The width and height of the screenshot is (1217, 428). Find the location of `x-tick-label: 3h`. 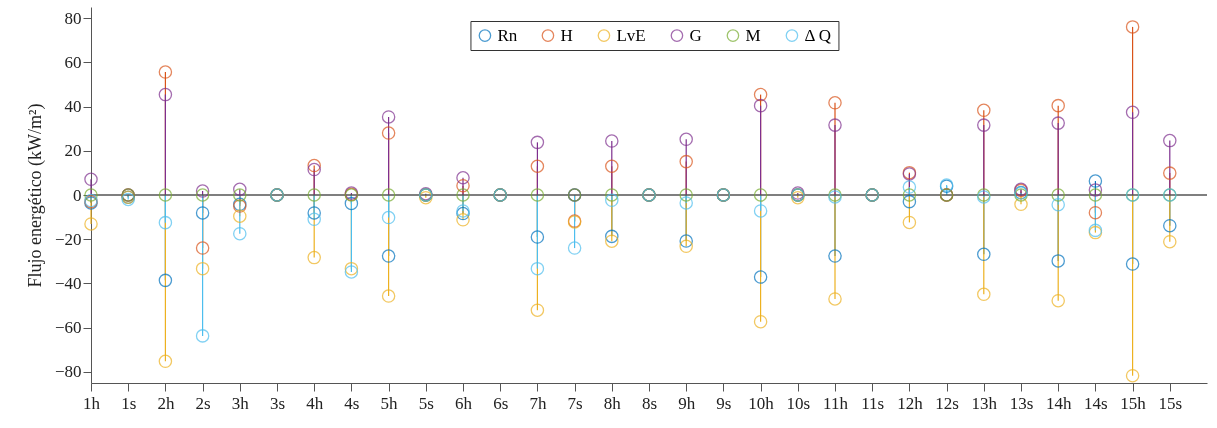

x-tick-label: 3h is located at coordinates (240, 403).